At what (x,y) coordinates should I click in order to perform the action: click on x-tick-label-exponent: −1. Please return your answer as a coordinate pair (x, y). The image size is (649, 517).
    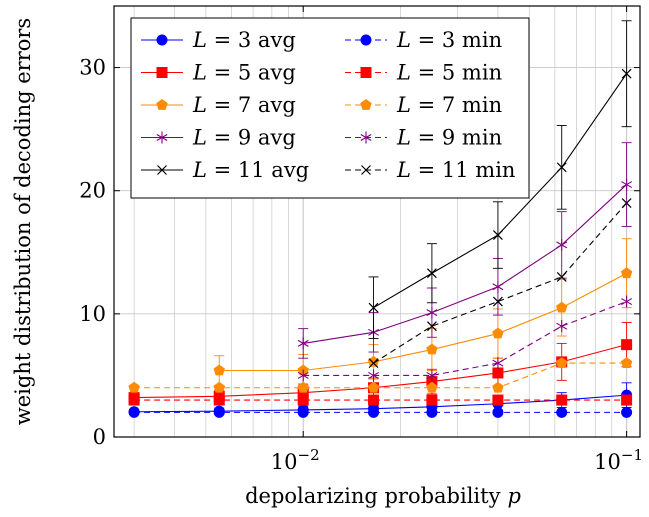
    Looking at the image, I should click on (632, 455).